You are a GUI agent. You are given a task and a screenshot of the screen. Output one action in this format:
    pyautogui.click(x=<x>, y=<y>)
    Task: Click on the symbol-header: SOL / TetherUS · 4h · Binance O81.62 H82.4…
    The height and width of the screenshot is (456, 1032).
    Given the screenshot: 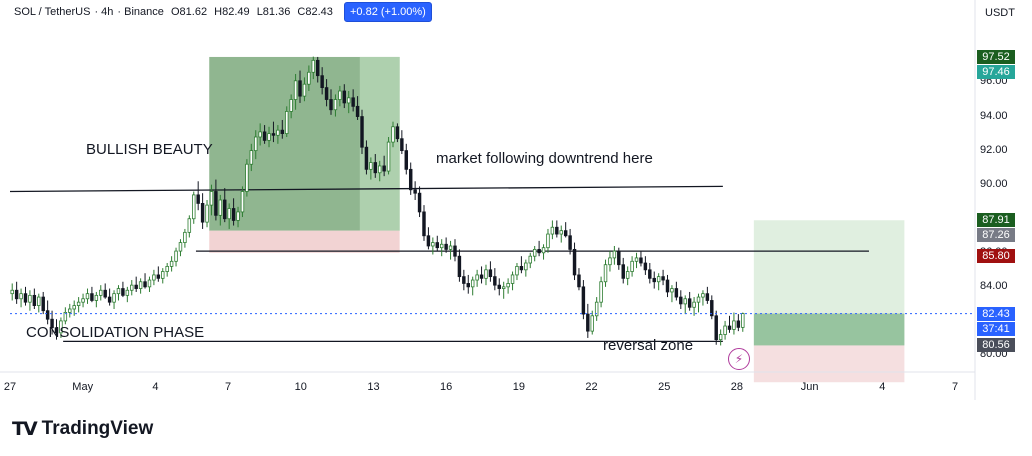 What is the action you would take?
    pyautogui.click(x=173, y=12)
    